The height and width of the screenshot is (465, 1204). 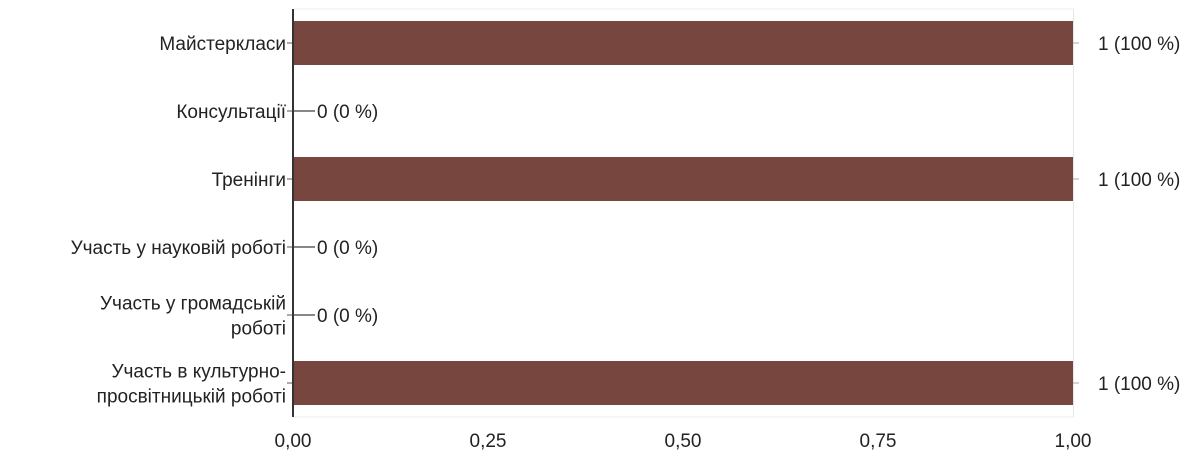 I want to click on category-label: просвітницькій роботі, so click(x=191, y=397).